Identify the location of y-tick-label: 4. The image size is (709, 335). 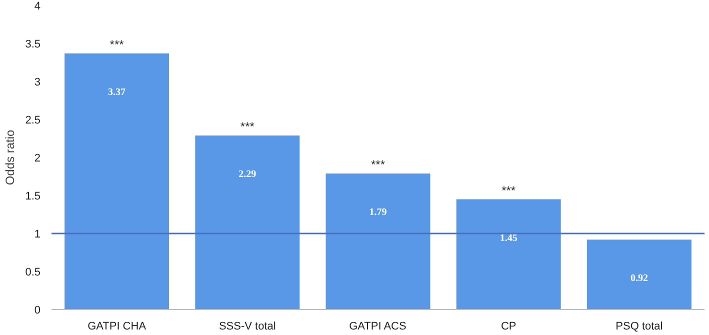
(37, 6).